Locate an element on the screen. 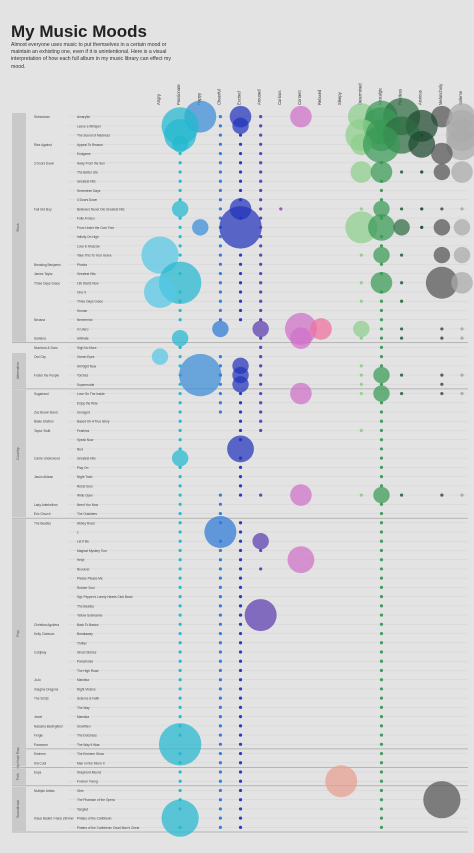 This screenshot has height=853, width=474. artist-label: James Taylor is located at coordinates (44, 274).